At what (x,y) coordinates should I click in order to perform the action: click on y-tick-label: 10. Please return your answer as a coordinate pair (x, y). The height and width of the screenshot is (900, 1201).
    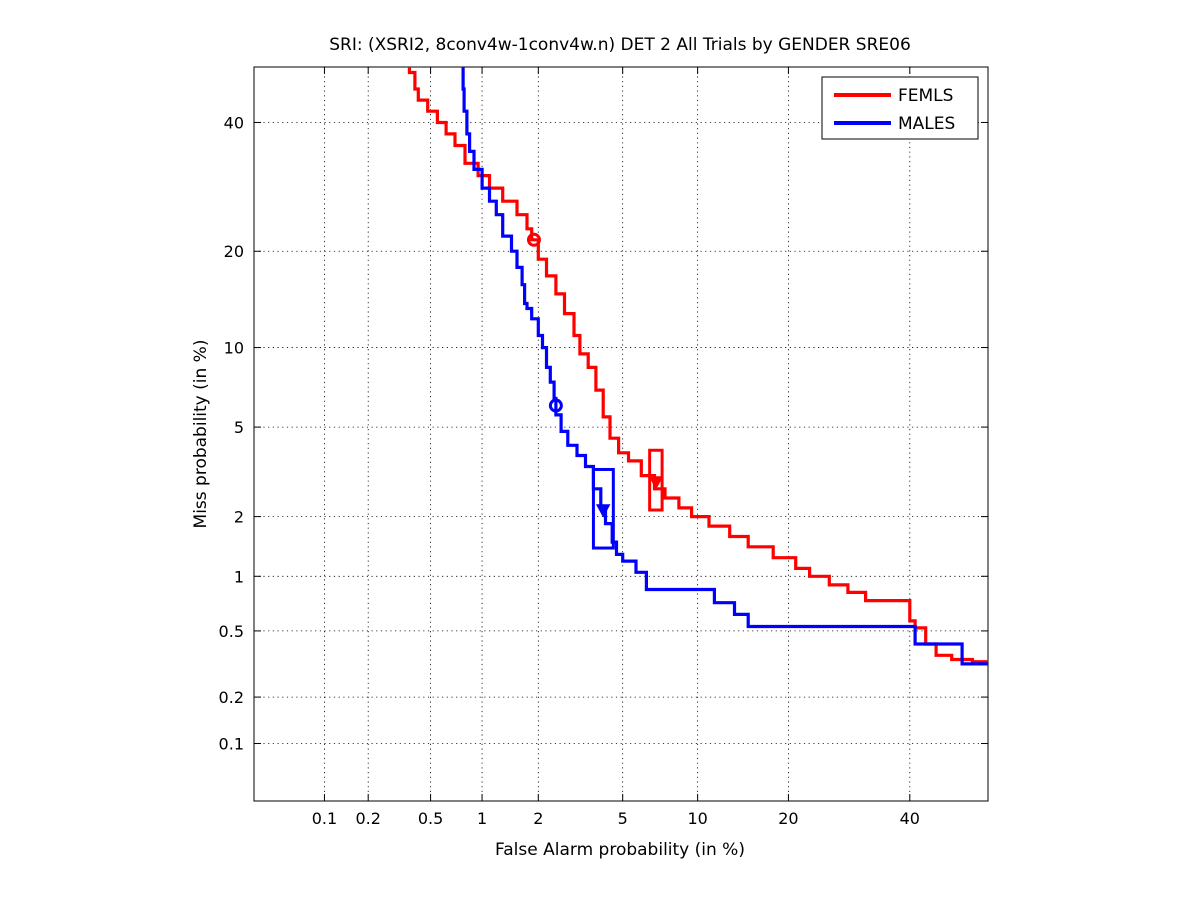
    Looking at the image, I should click on (234, 348).